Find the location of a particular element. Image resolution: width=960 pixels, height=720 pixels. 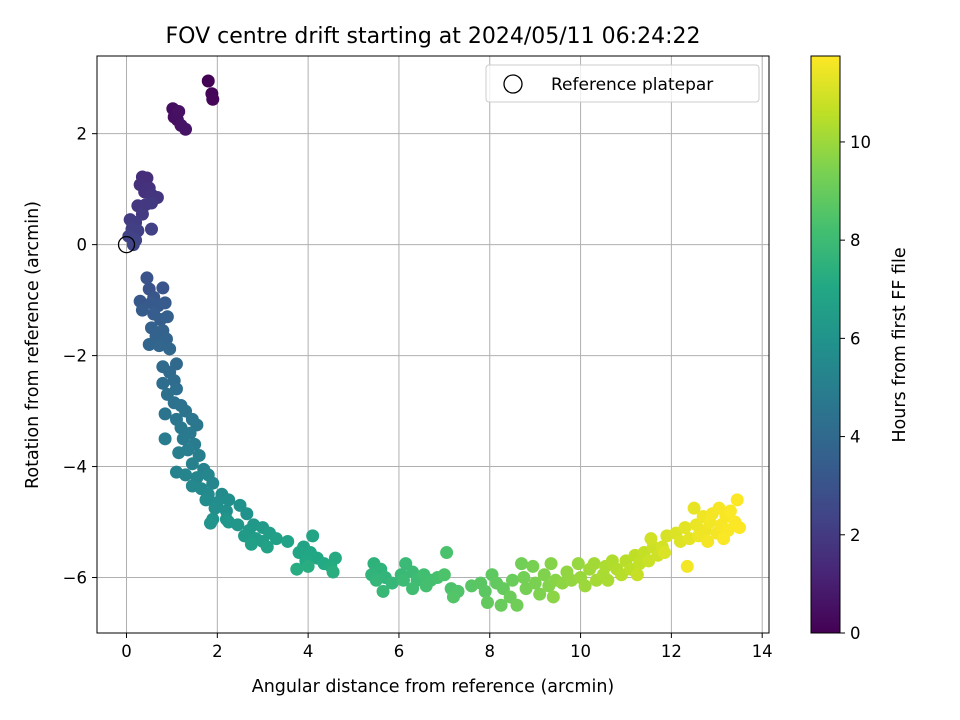

y-tick-label: −2 is located at coordinates (75, 356).